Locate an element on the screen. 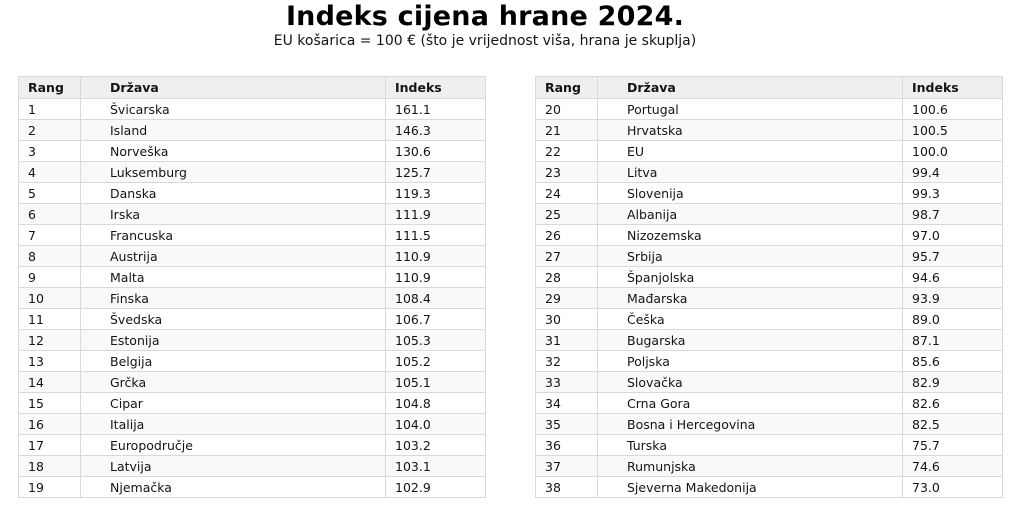  index-cell: 98.7 is located at coordinates (952, 214).